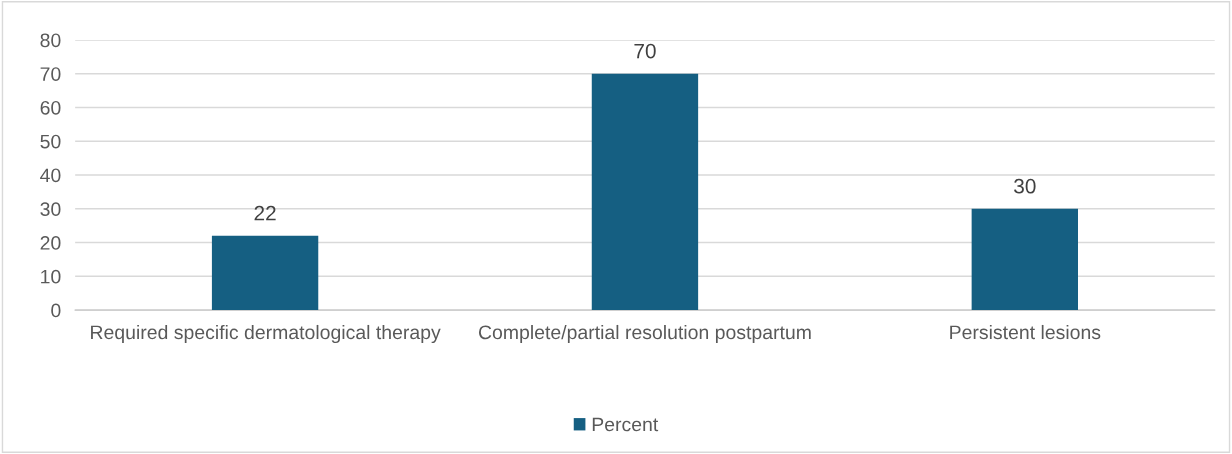  Describe the element at coordinates (51, 276) in the screenshot. I see `y-tick-label: 10` at that location.